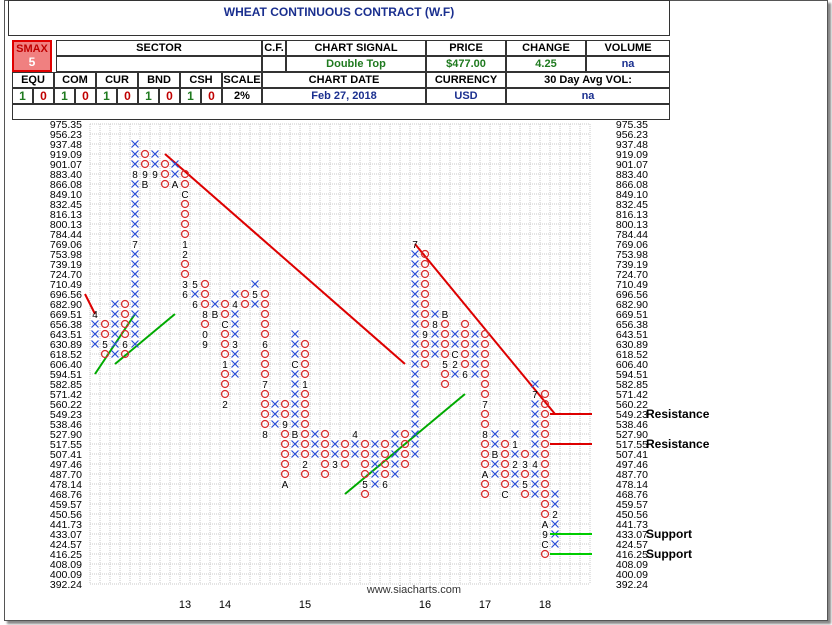 The width and height of the screenshot is (832, 625). Describe the element at coordinates (632, 395) in the screenshot. I see `price-label-right: 571.42` at that location.